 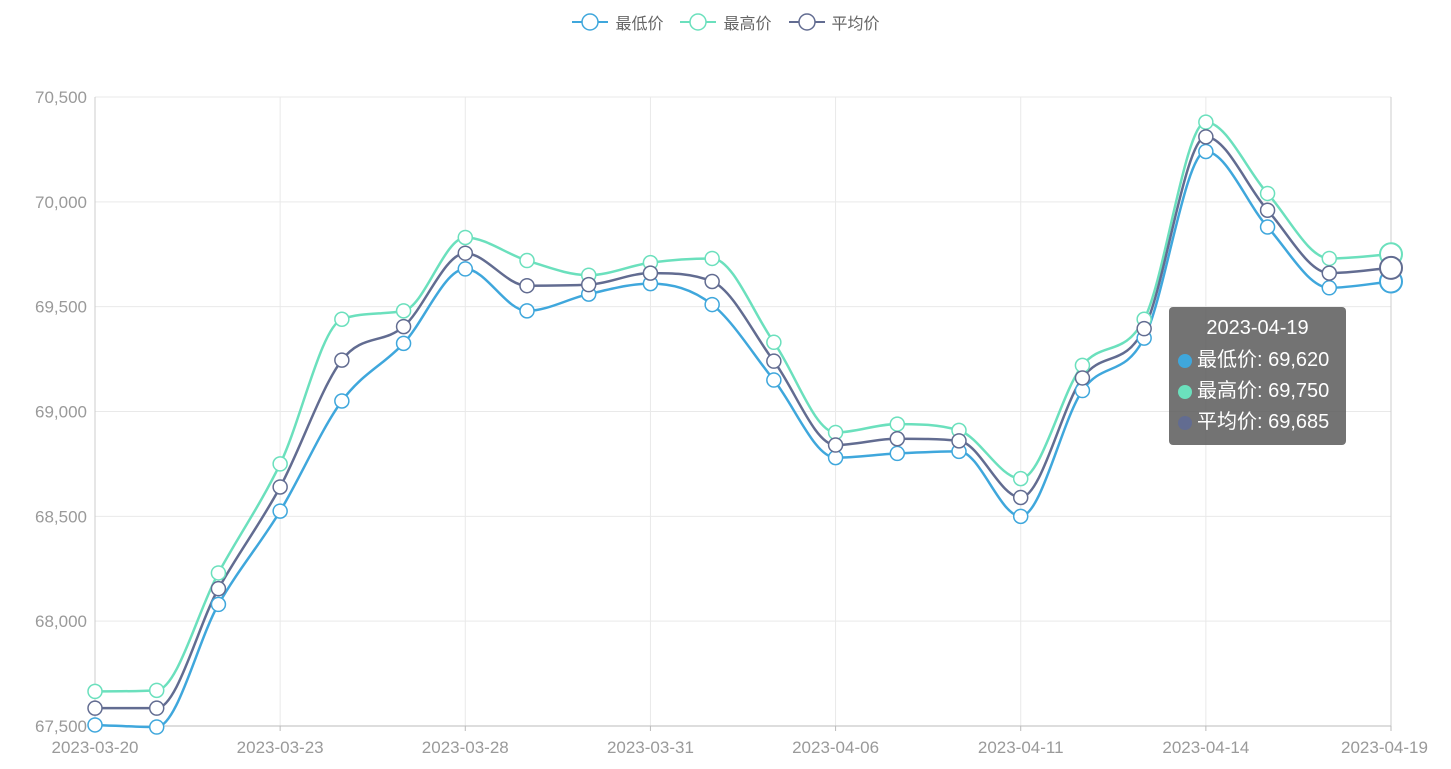 I want to click on legend-item-avg: 平均价, so click(x=834, y=22).